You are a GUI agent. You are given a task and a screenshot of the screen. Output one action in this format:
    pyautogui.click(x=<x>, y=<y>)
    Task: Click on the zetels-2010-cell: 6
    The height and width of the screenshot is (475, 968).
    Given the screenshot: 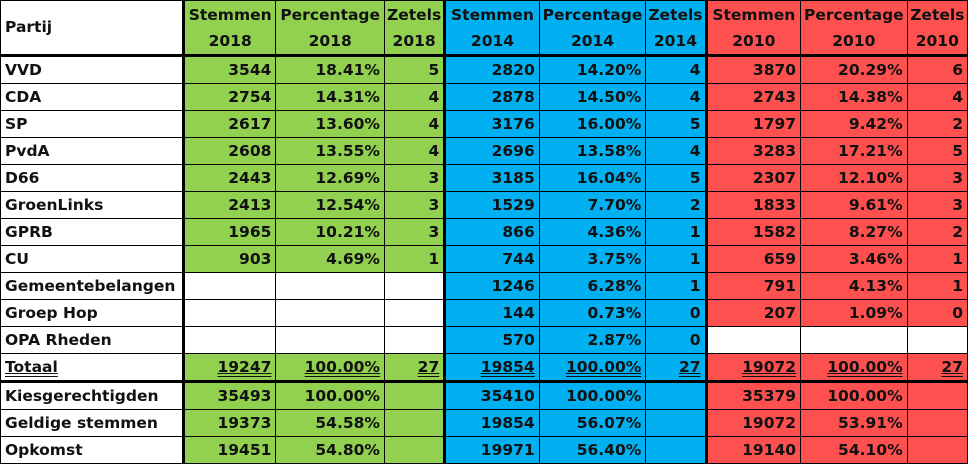 What is the action you would take?
    pyautogui.click(x=937, y=69)
    